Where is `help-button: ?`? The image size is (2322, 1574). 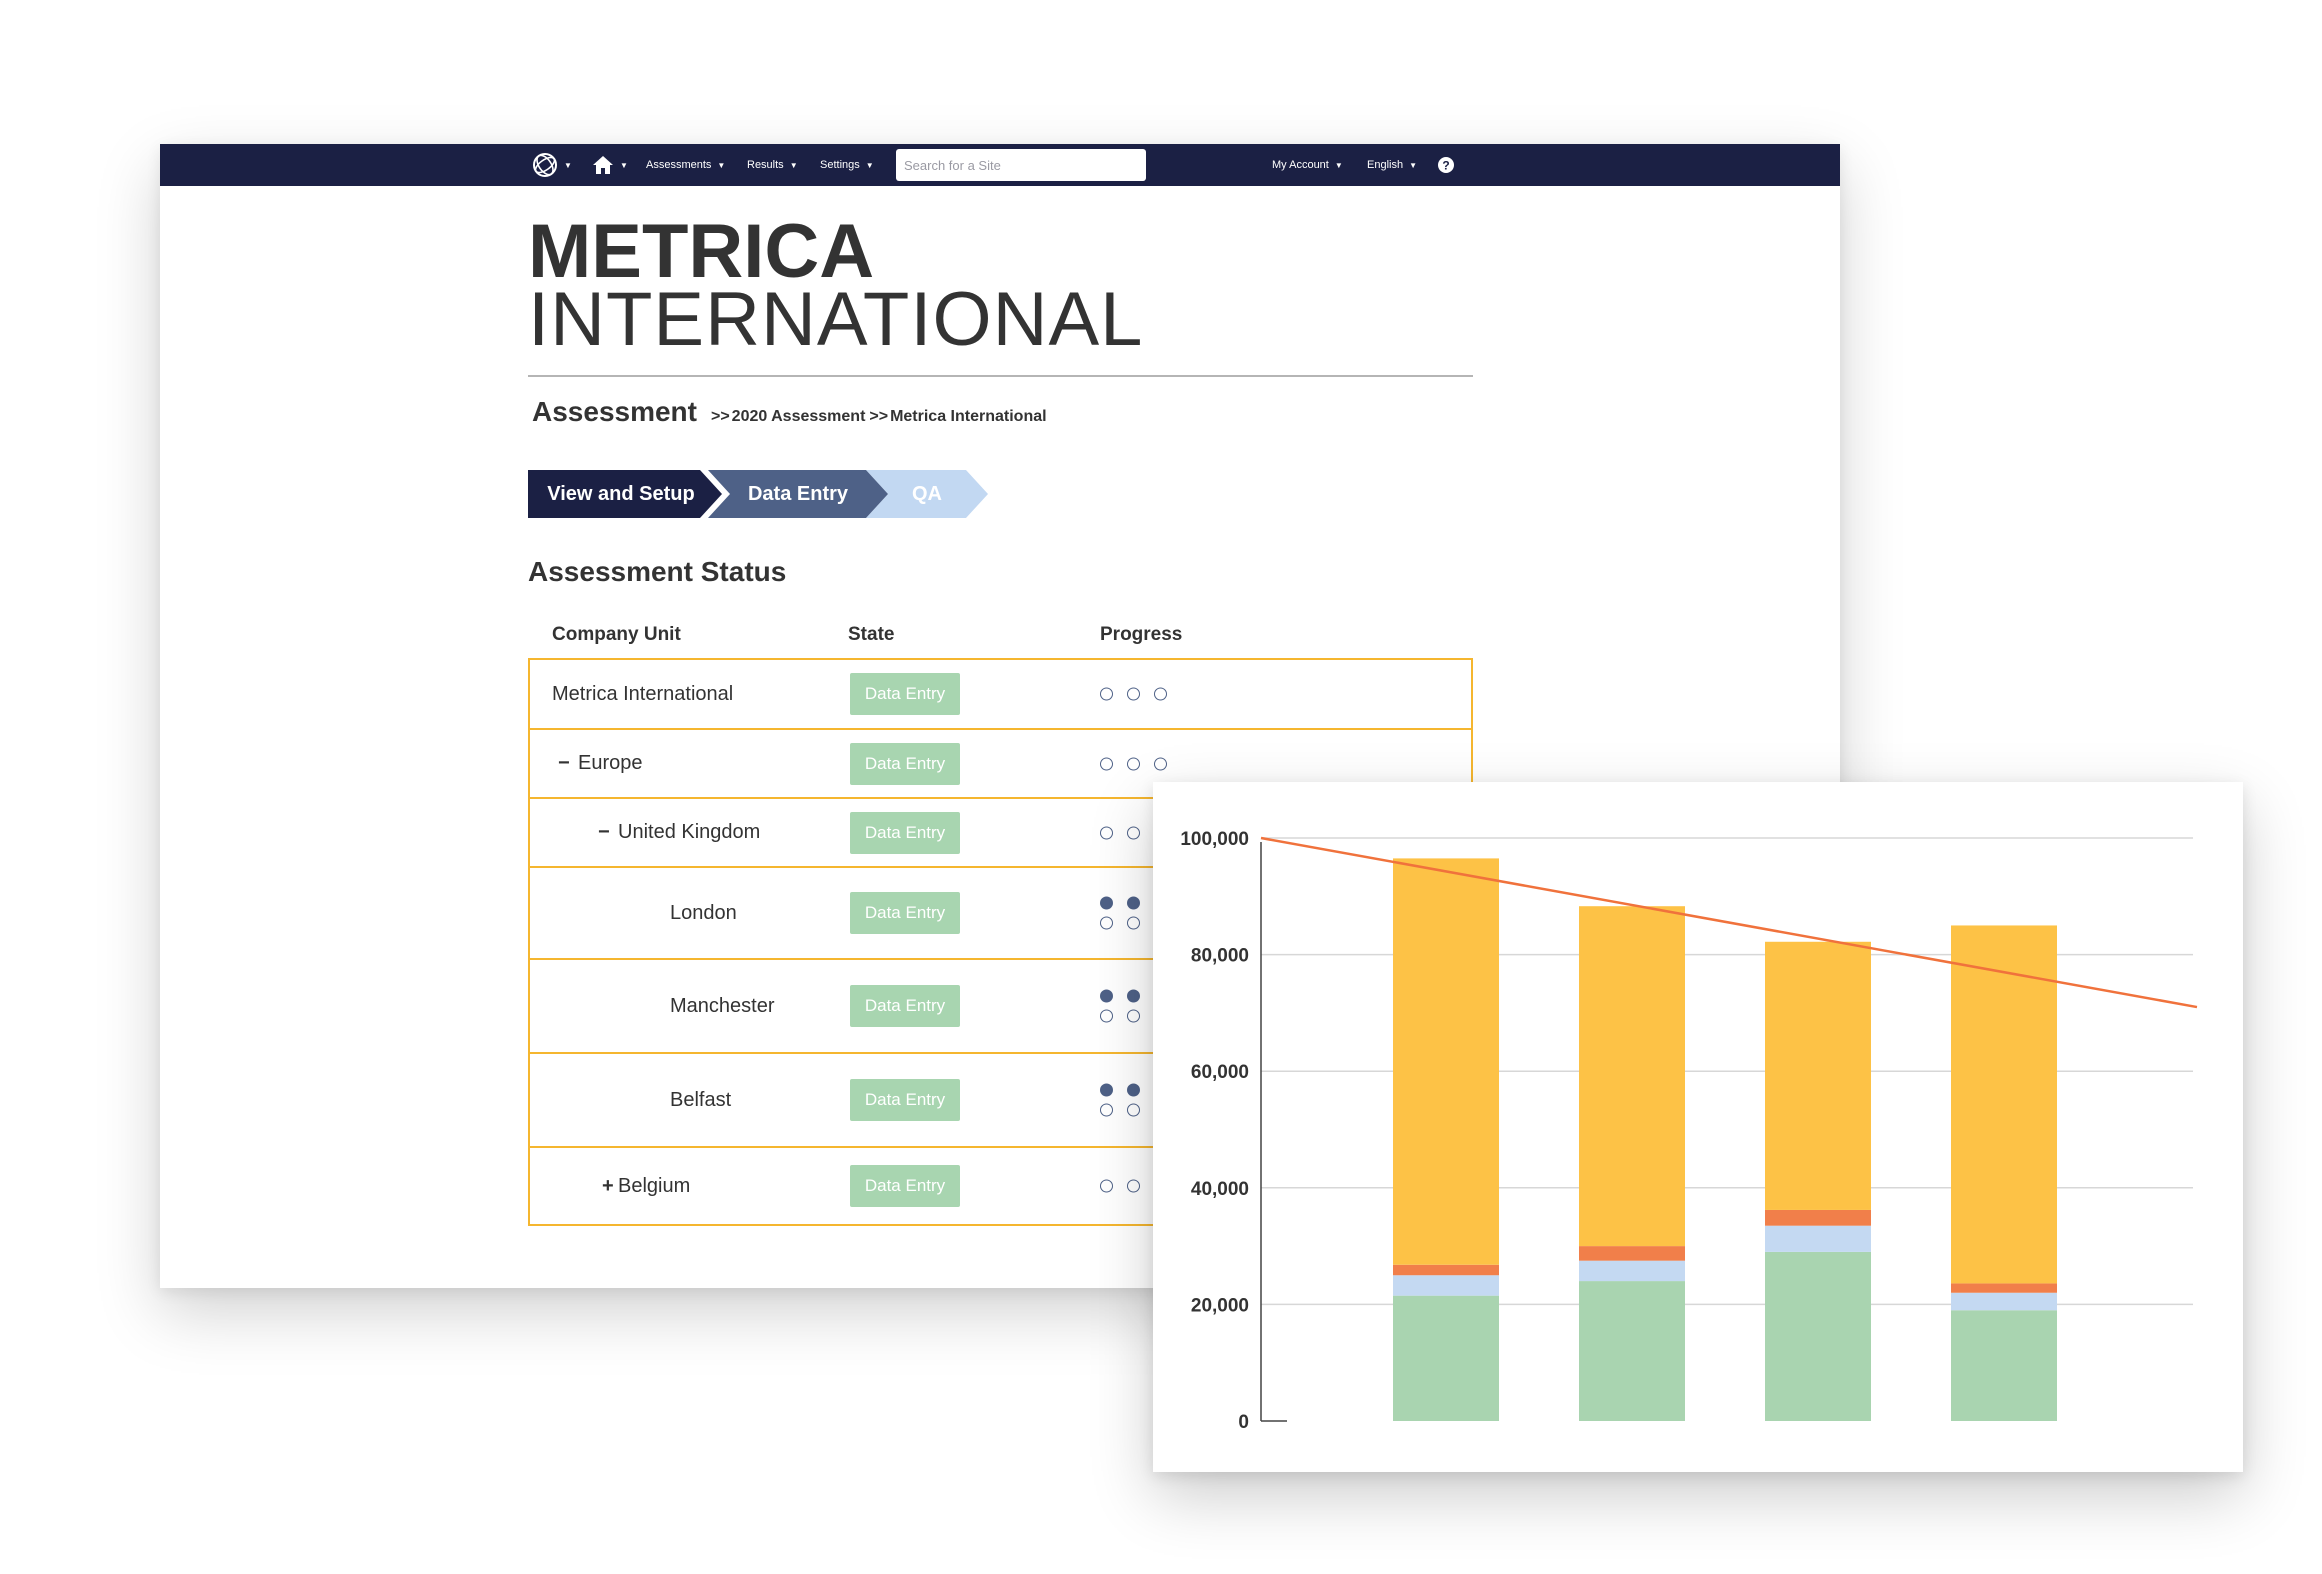
help-button: ? is located at coordinates (1446, 165).